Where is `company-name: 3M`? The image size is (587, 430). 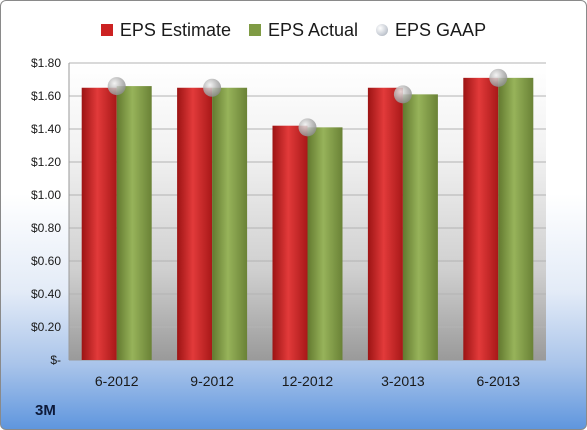 company-name: 3M is located at coordinates (45, 410).